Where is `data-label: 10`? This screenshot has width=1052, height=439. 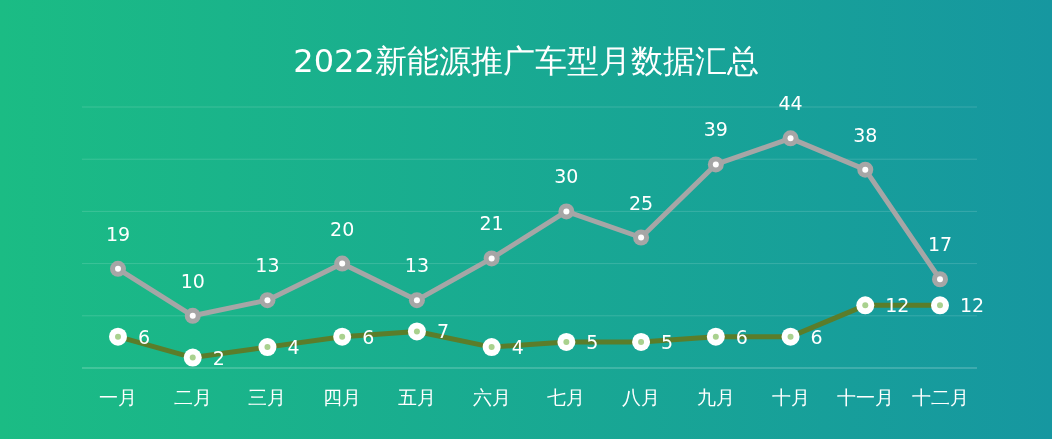
data-label: 10 is located at coordinates (192, 280).